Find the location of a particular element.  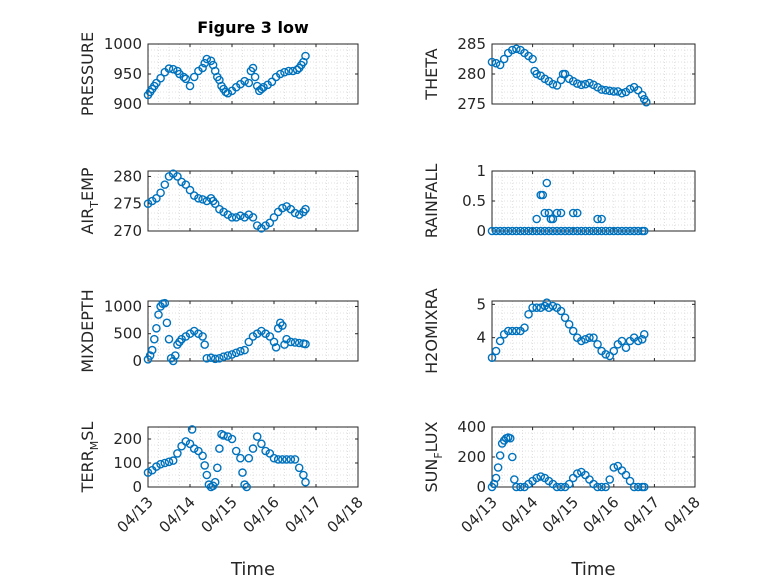

x-tick-label: 04/18 is located at coordinates (345, 514).